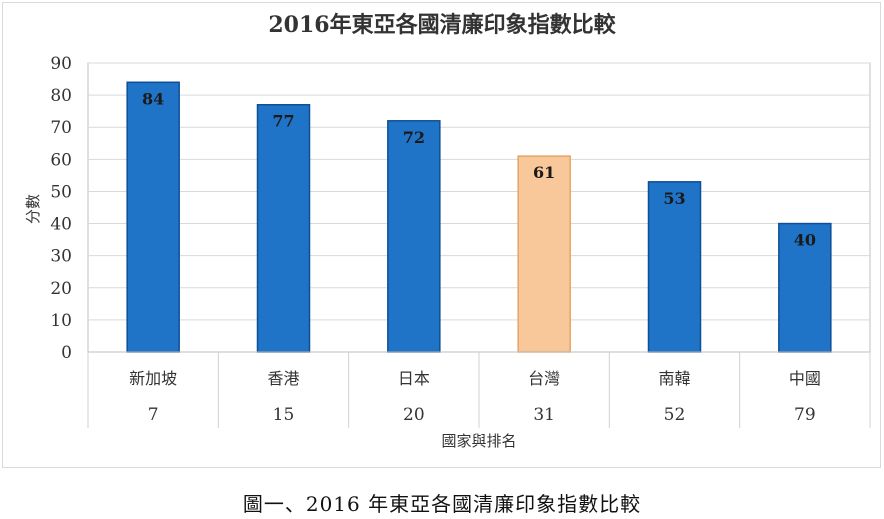 The width and height of the screenshot is (884, 519). I want to click on rank-label: 7, so click(153, 415).